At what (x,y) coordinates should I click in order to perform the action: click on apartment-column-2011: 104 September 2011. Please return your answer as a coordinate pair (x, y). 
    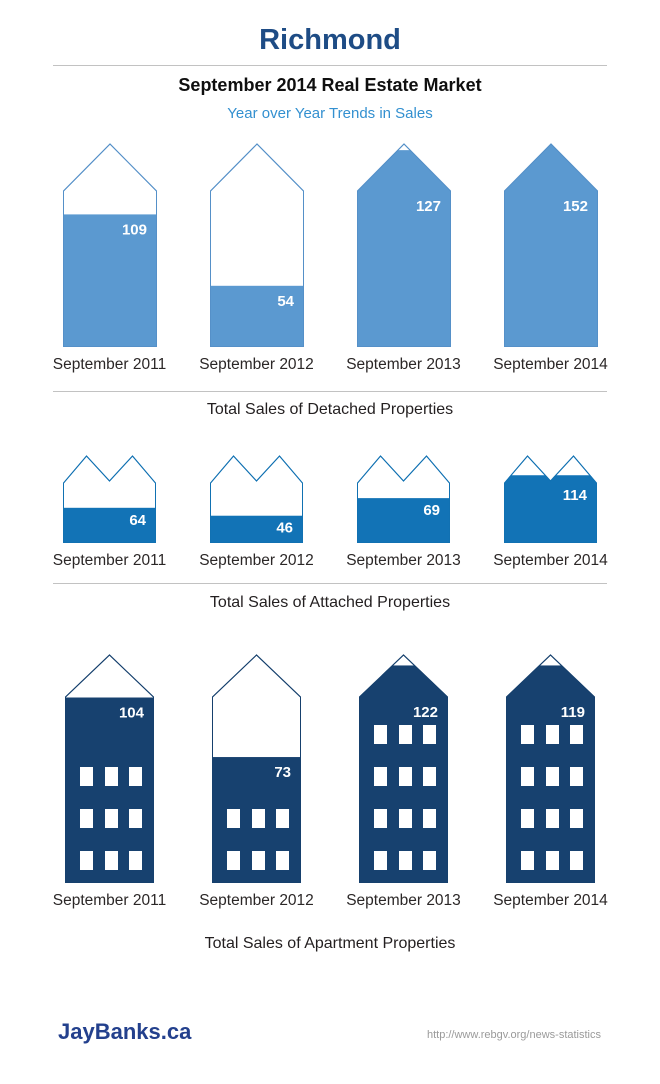
    Looking at the image, I should click on (109, 782).